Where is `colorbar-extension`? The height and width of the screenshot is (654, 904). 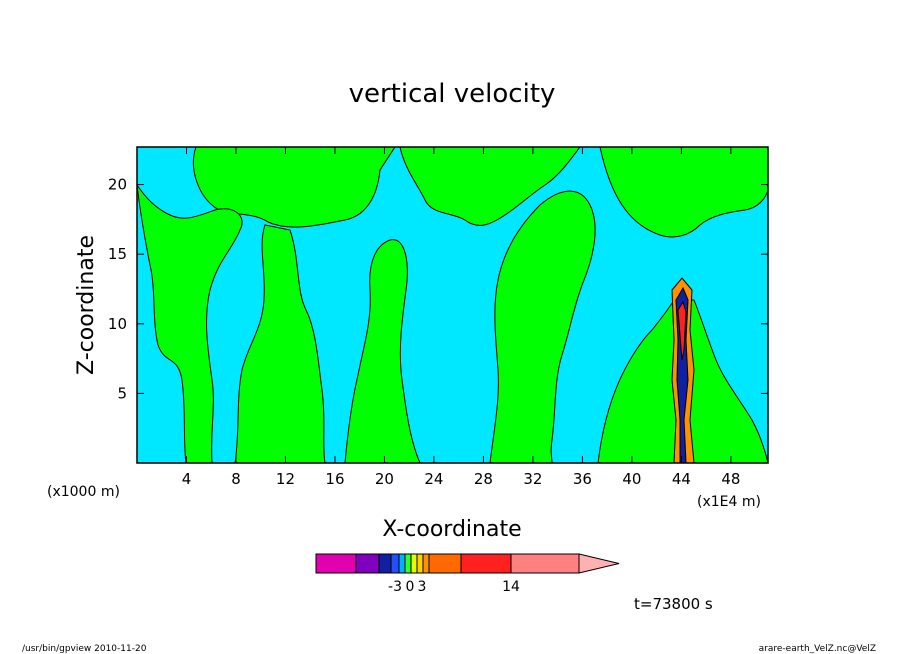
colorbar-extension is located at coordinates (599, 563).